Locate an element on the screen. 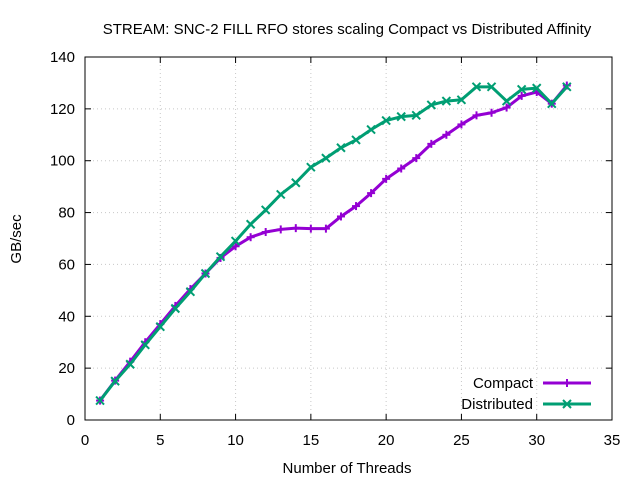 The height and width of the screenshot is (480, 640). x-tick-label: 25 is located at coordinates (461, 440).